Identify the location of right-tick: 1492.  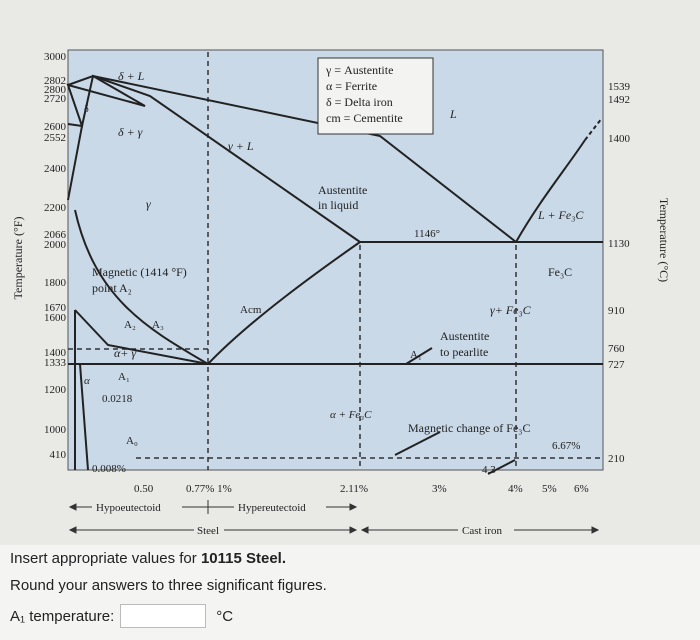
(619, 100).